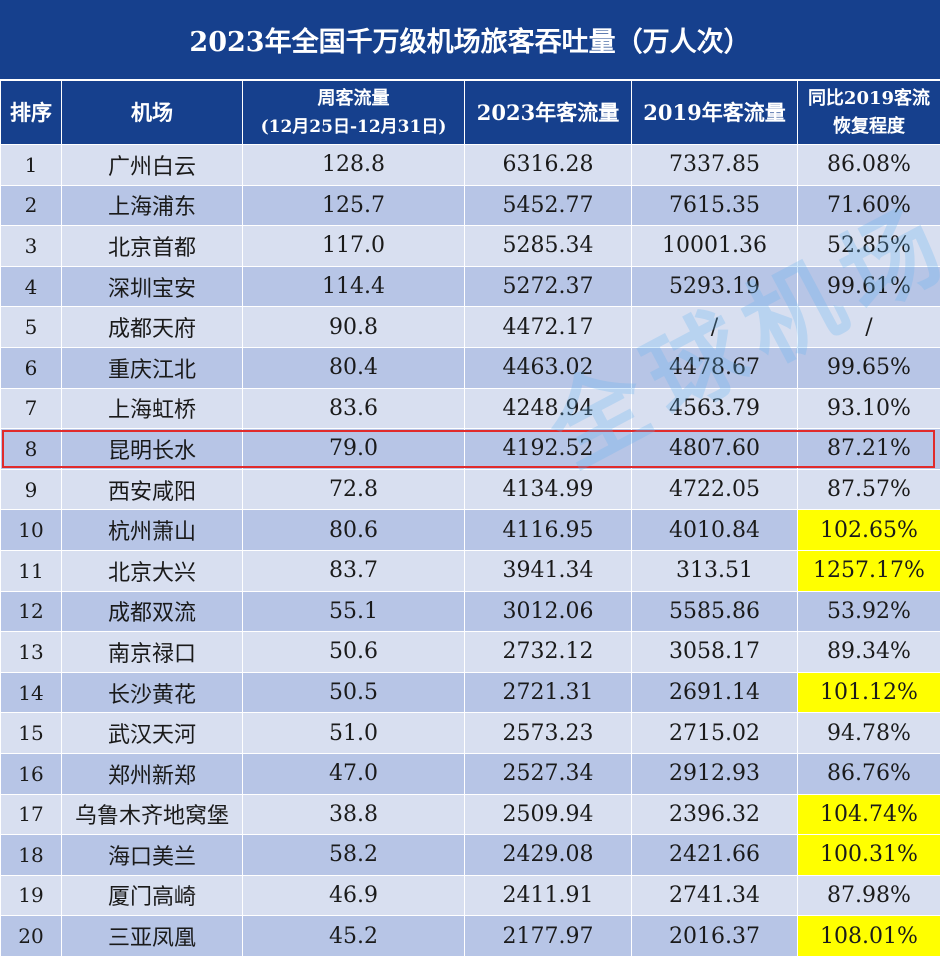  I want to click on cell-2019: 3058.17, so click(714, 652).